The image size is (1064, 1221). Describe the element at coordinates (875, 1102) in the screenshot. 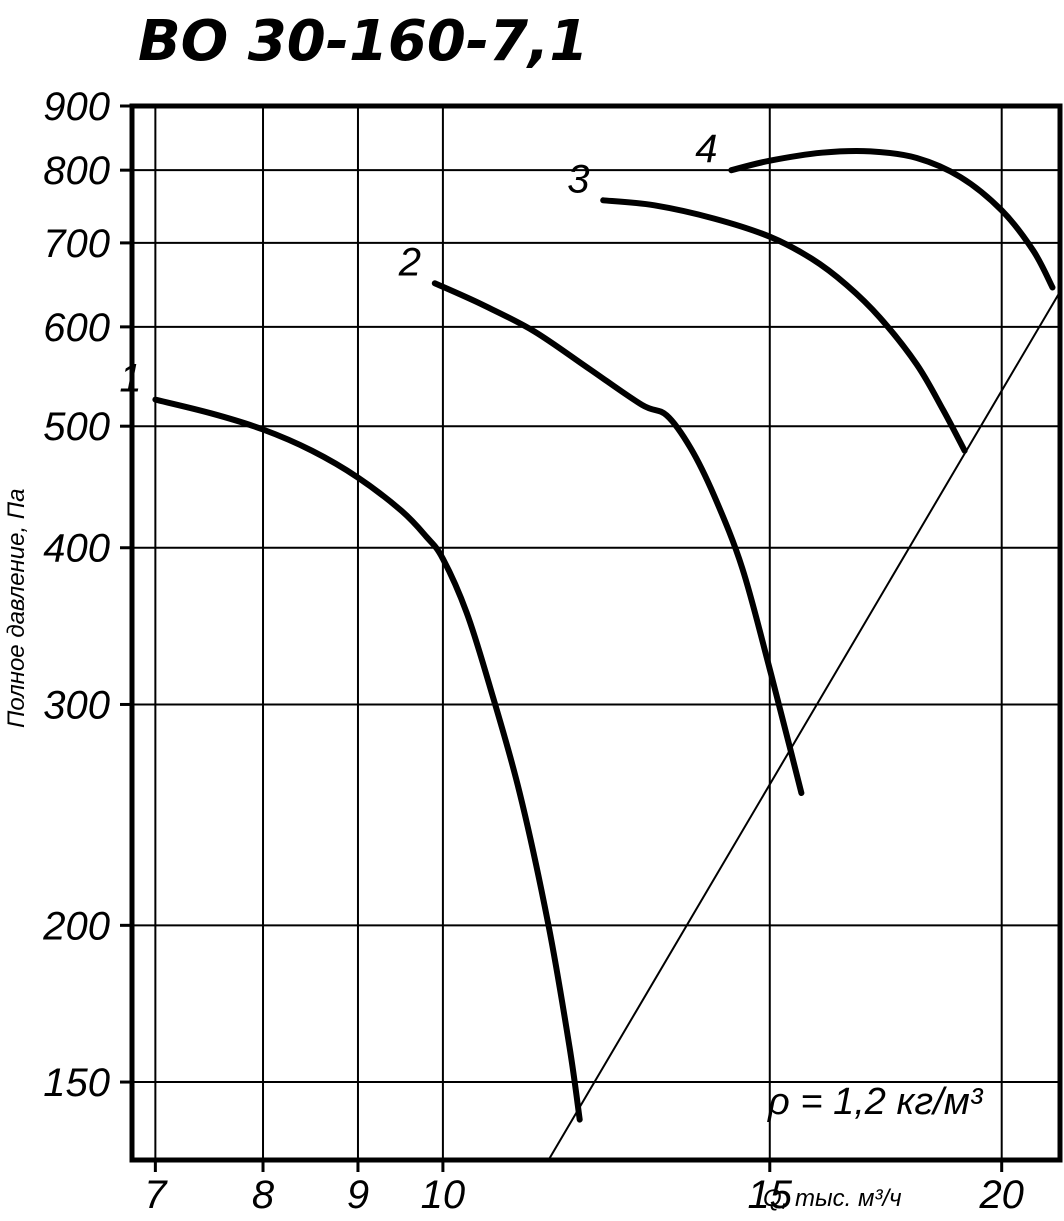

I see `density-annotation: ρ = 1,2 кг/м³` at that location.